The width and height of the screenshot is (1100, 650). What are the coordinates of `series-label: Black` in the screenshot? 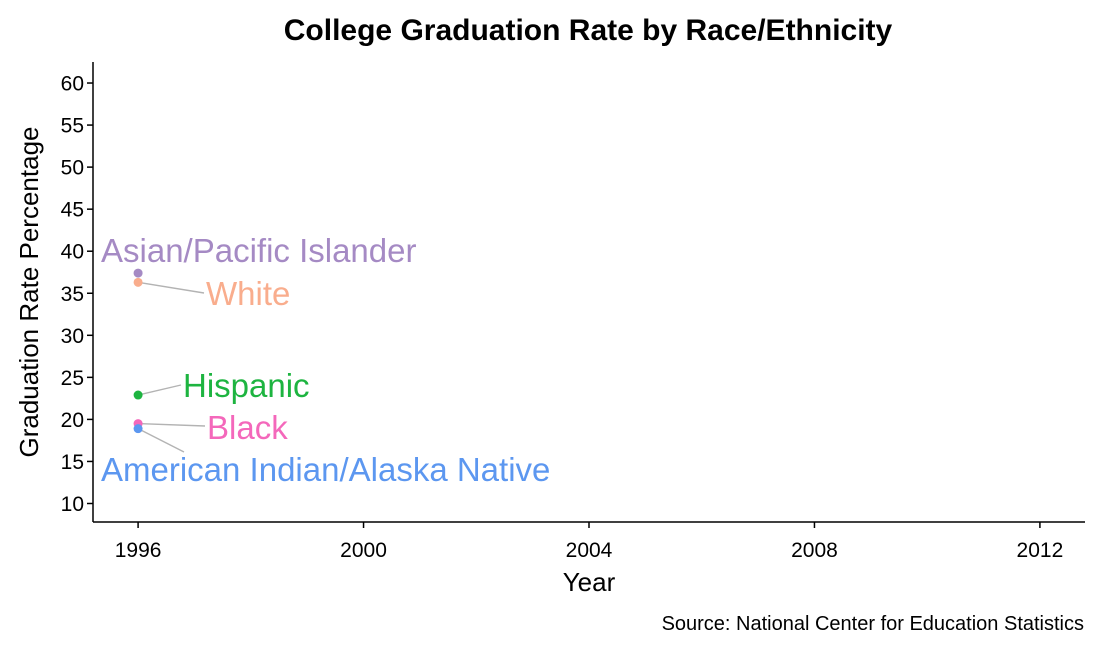 It's located at (247, 427).